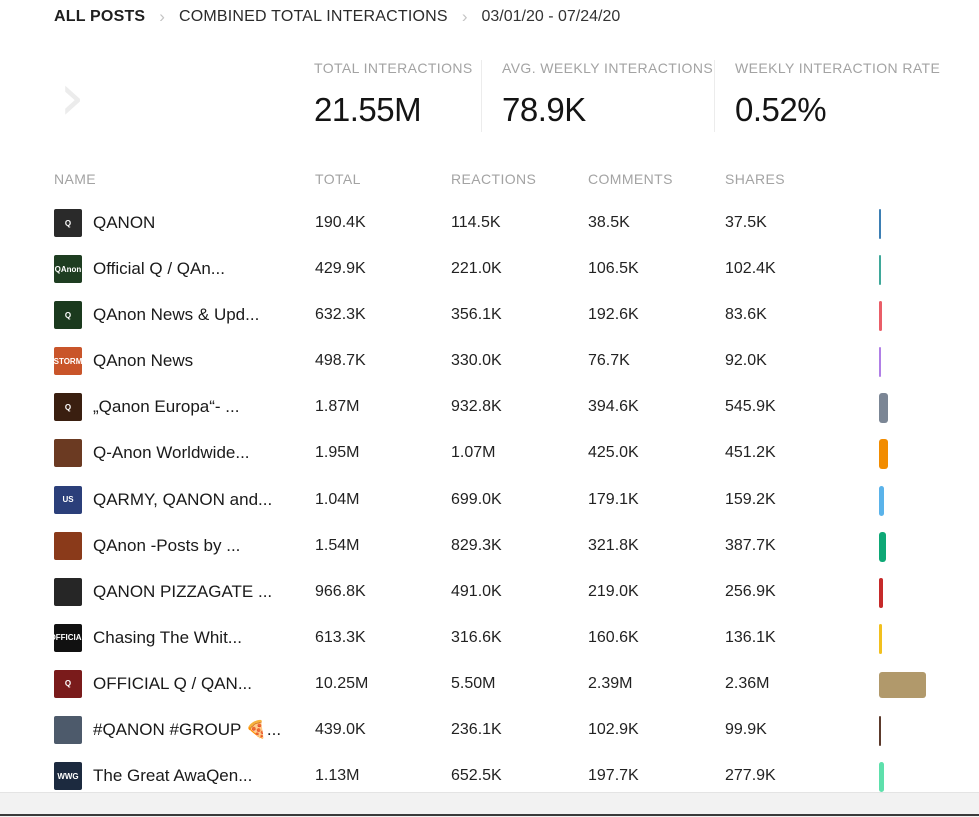 The width and height of the screenshot is (979, 817). Describe the element at coordinates (613, 499) in the screenshot. I see `cell-comments: 179.1K` at that location.